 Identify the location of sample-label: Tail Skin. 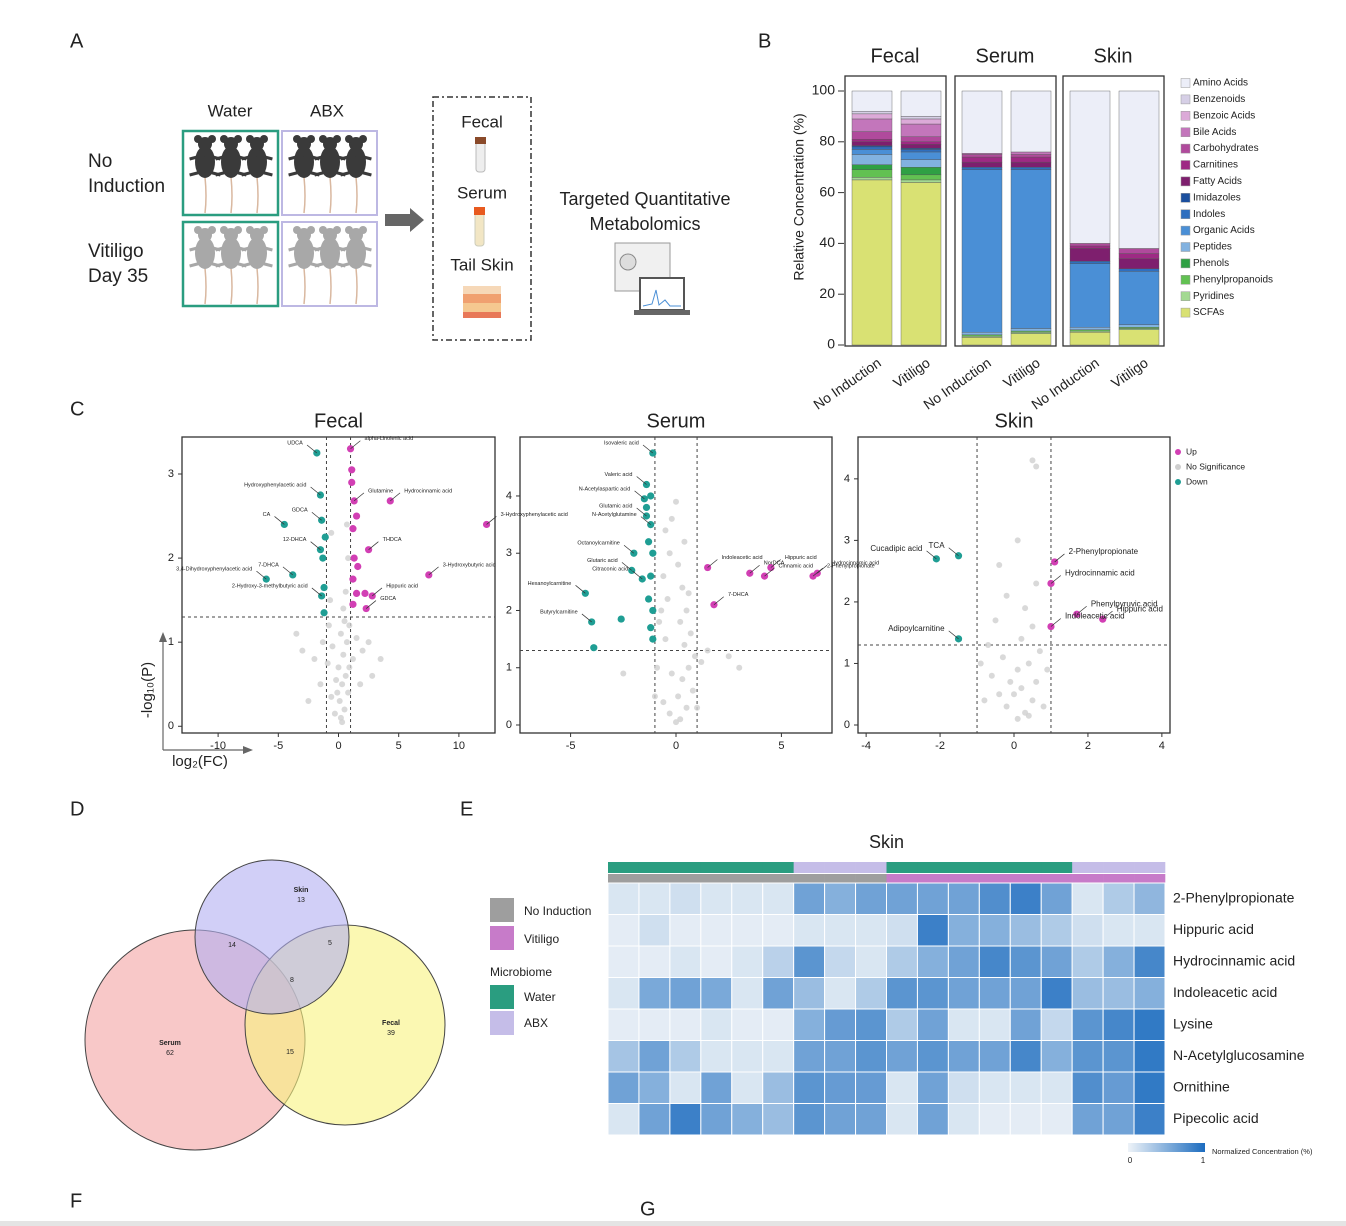
(481, 264).